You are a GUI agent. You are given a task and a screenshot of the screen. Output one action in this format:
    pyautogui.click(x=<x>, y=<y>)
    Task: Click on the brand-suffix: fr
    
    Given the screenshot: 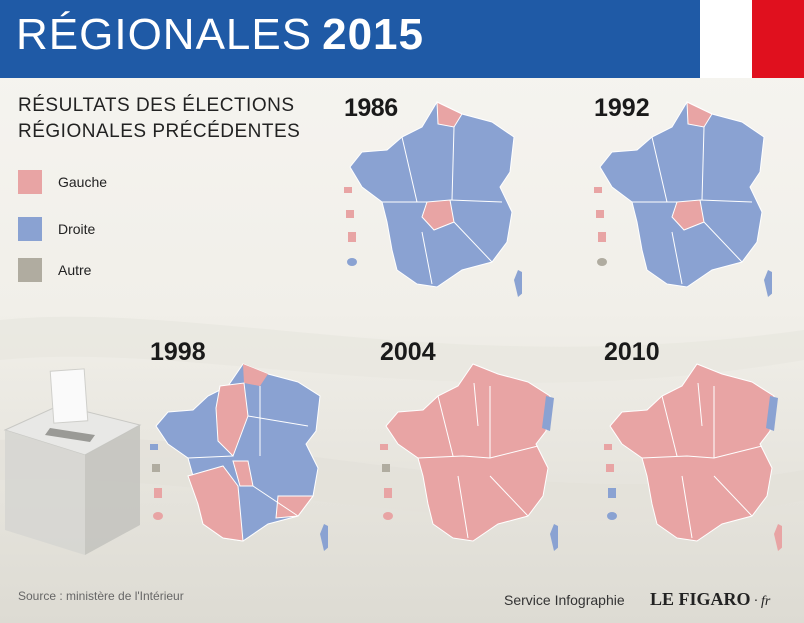 What is the action you would take?
    pyautogui.click(x=766, y=601)
    